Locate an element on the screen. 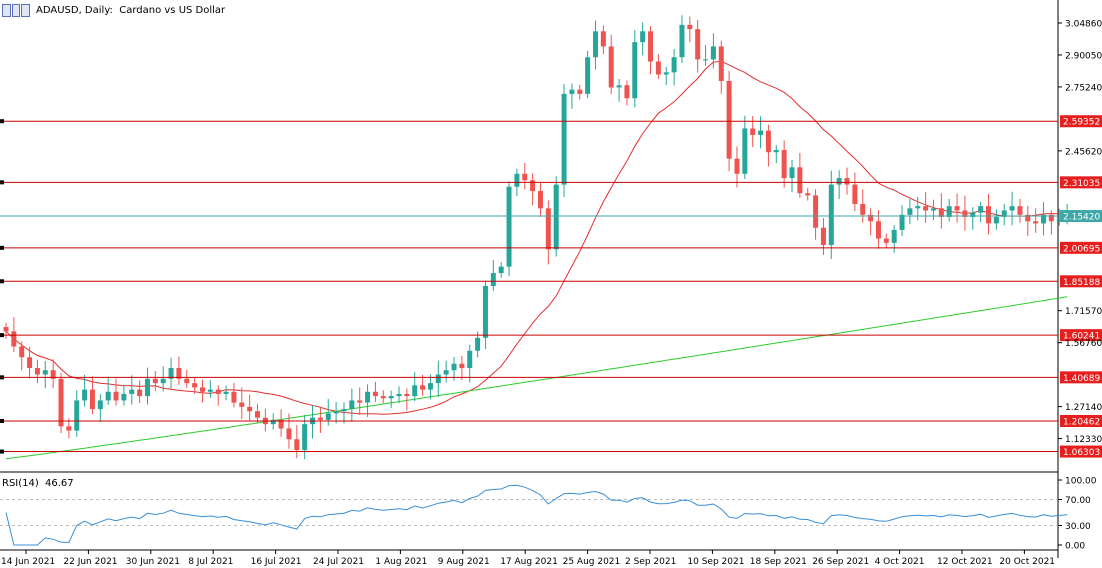  level-price-label: 2.59352 is located at coordinates (1081, 123).